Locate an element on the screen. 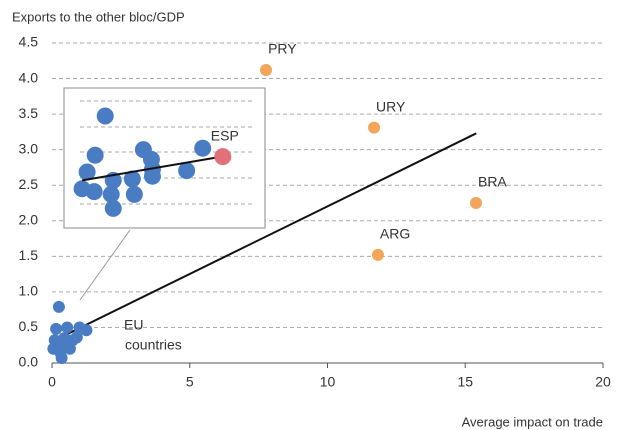 The image size is (619, 430). point-label: PRY is located at coordinates (282, 49).